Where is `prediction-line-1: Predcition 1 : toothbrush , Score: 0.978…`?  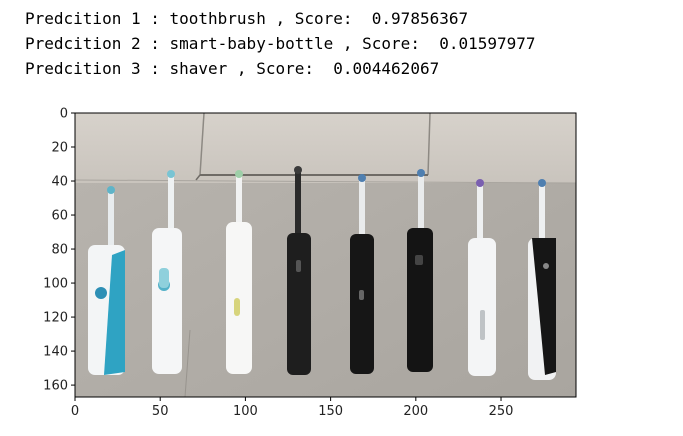 prediction-line-1: Predcition 1 : toothbrush , Score: 0.978… is located at coordinates (247, 18).